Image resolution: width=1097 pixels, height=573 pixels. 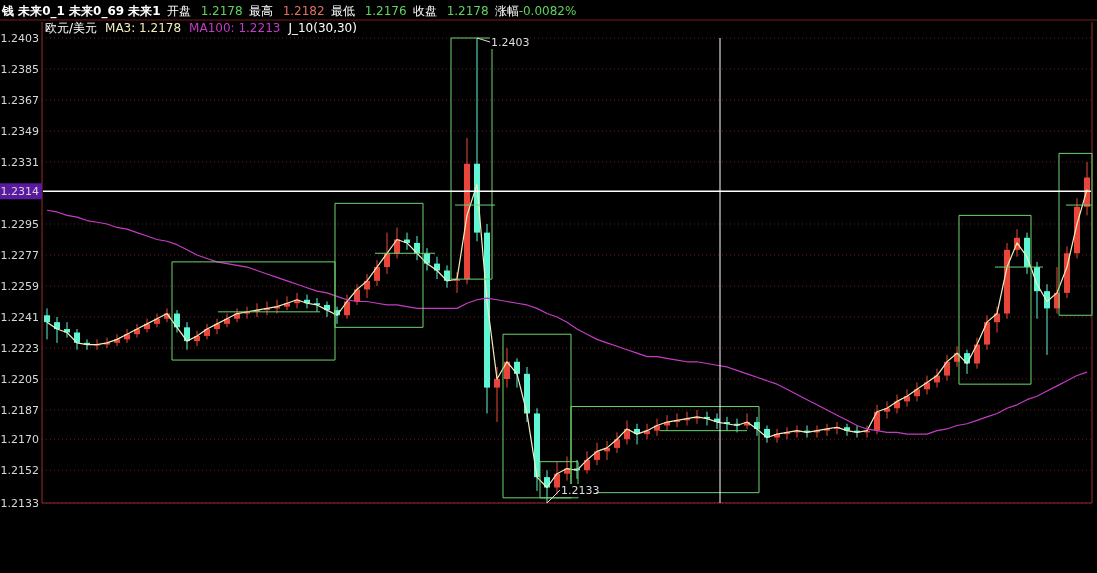 What do you see at coordinates (19, 162) in the screenshot?
I see `y-tick-label: 1.2331` at bounding box center [19, 162].